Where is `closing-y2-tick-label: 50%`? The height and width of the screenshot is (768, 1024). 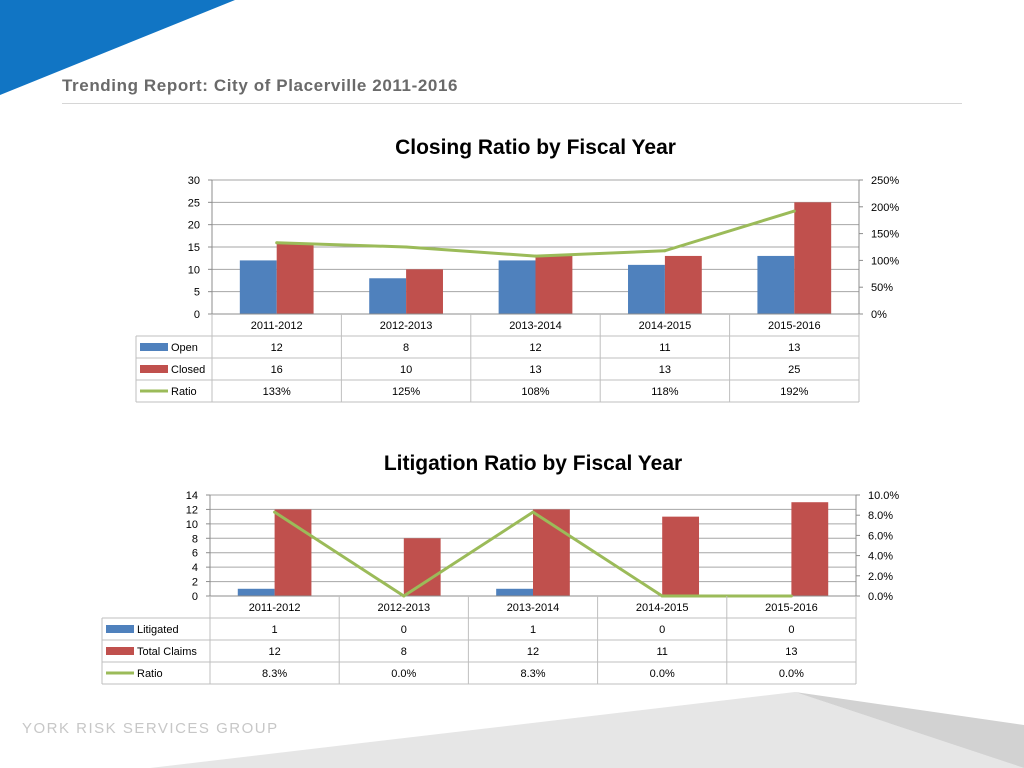
closing-y2-tick-label: 50% is located at coordinates (882, 288).